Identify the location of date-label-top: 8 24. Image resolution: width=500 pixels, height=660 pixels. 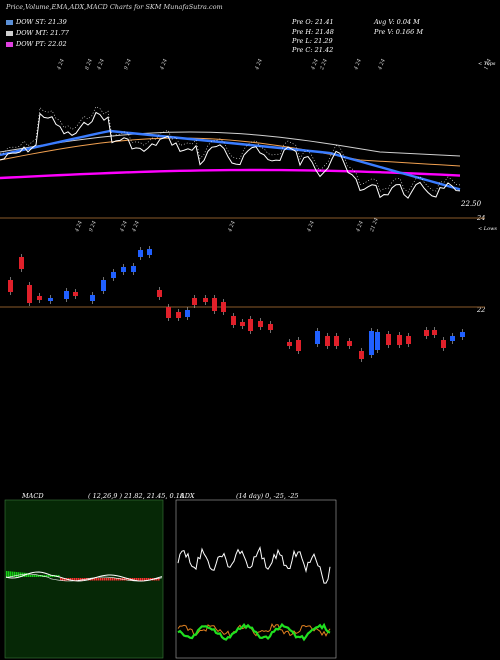
(88, 64).